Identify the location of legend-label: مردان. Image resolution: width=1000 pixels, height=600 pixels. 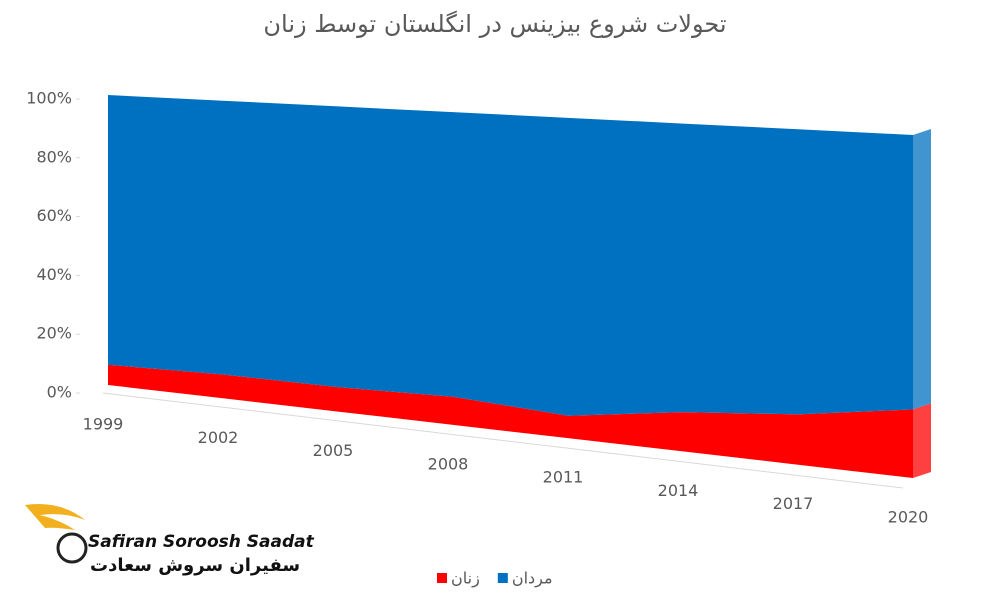
(532, 579).